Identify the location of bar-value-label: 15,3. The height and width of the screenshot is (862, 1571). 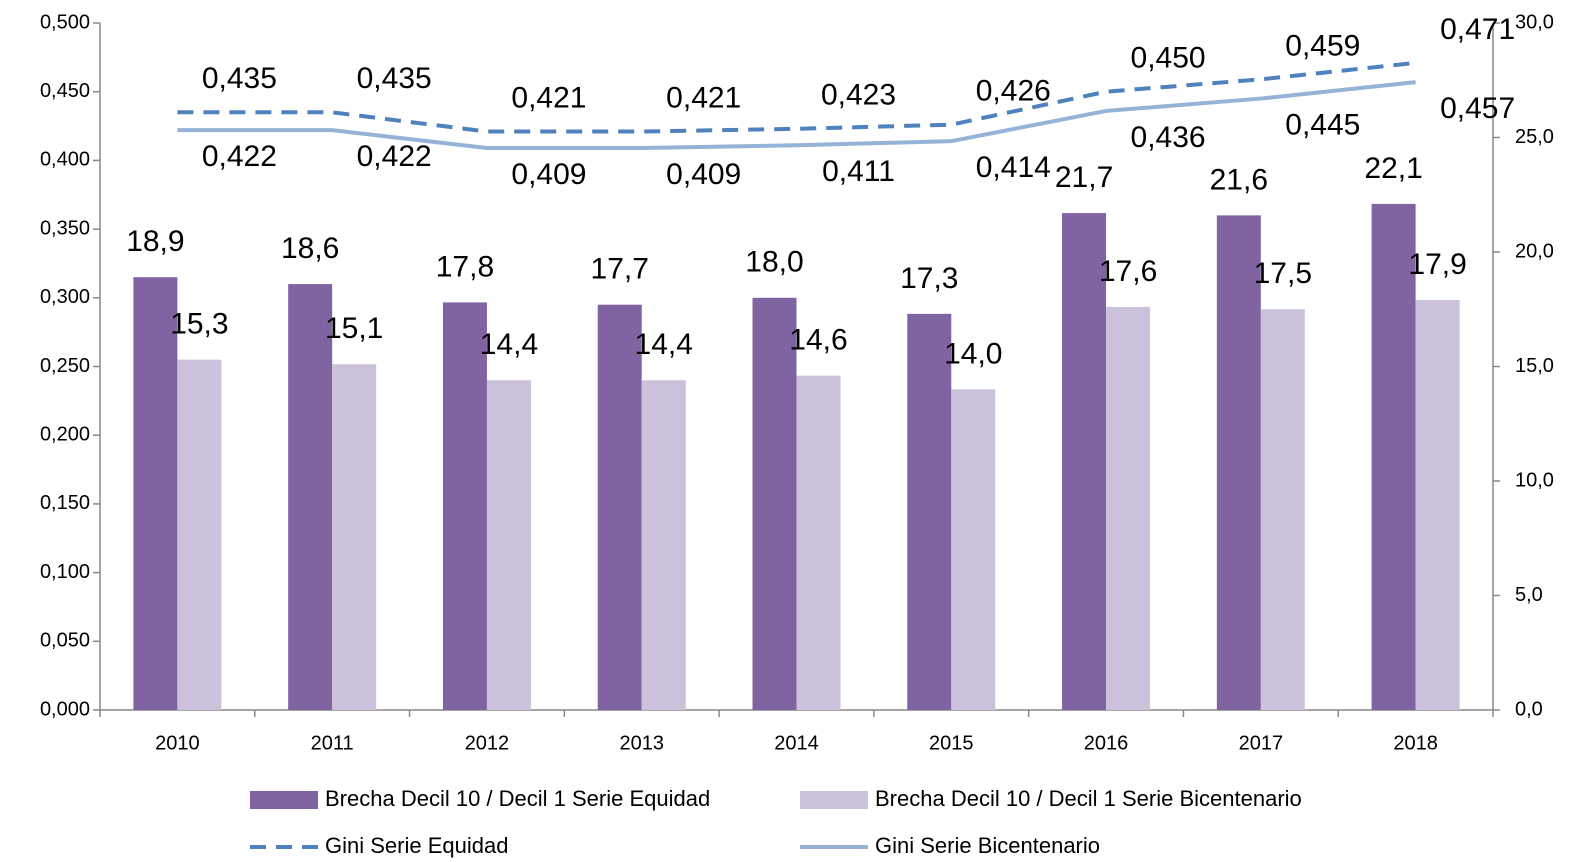
(199, 324).